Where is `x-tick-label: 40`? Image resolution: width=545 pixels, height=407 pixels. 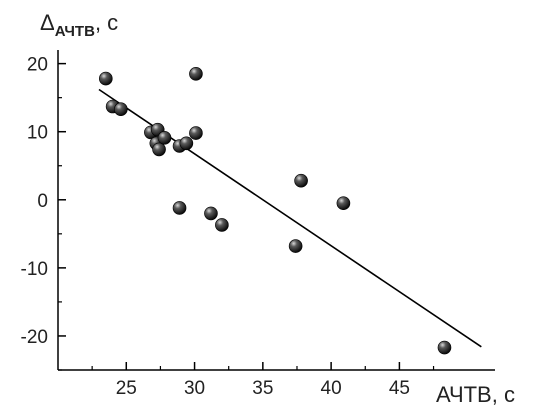
x-tick-label: 40 is located at coordinates (331, 388).